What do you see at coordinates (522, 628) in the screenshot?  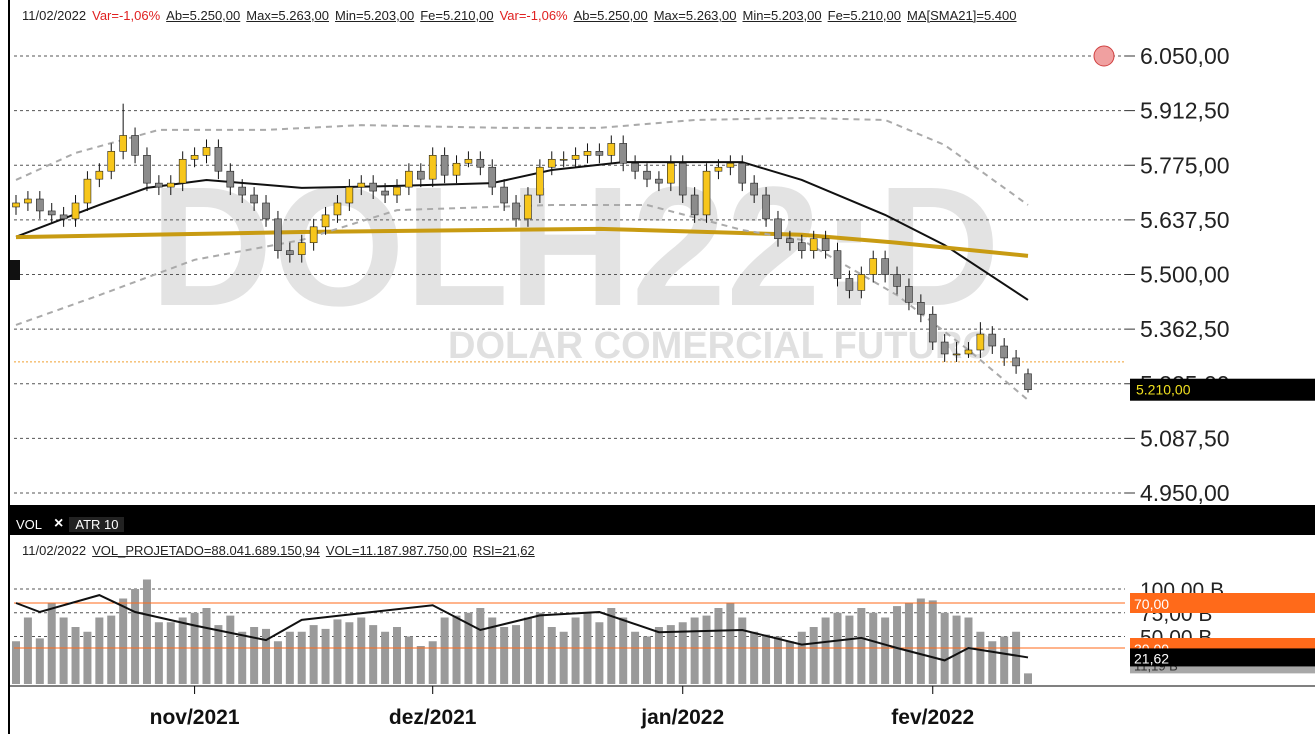 I see `rsi-line` at bounding box center [522, 628].